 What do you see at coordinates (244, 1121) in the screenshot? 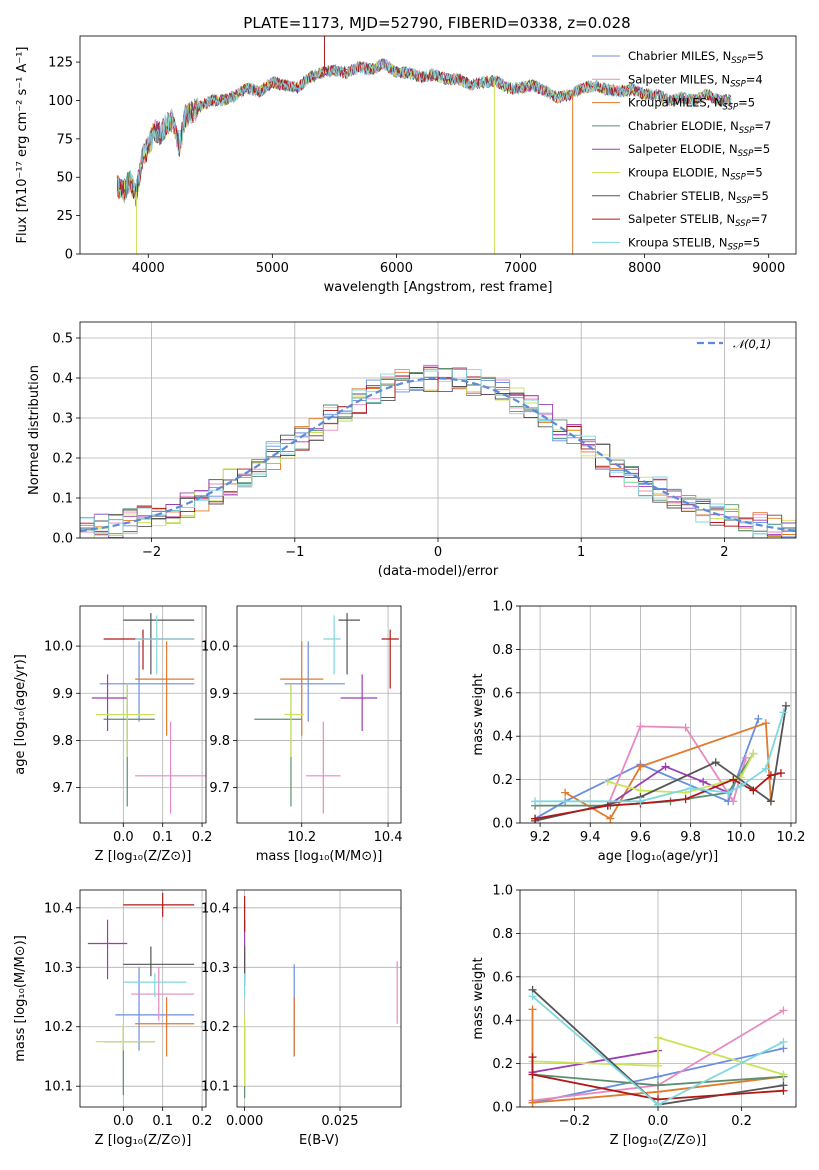
I see `tick-label-x: 0.000` at bounding box center [244, 1121].